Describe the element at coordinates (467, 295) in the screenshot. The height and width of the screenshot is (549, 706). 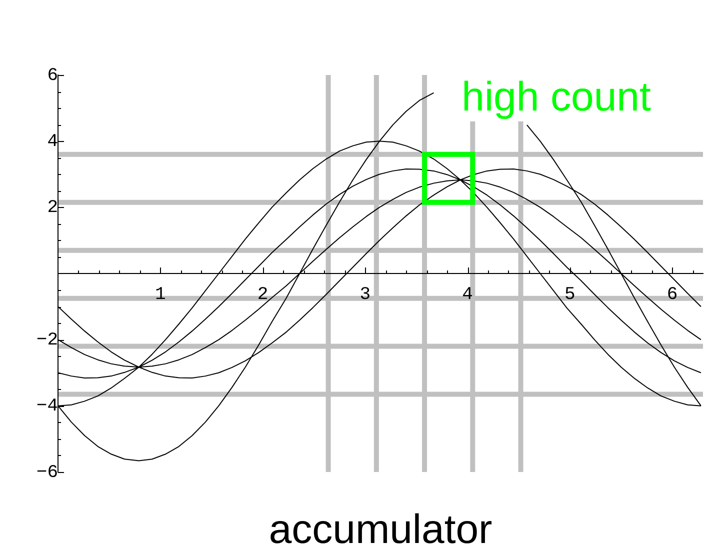
I see `x-tick-label: 4` at that location.